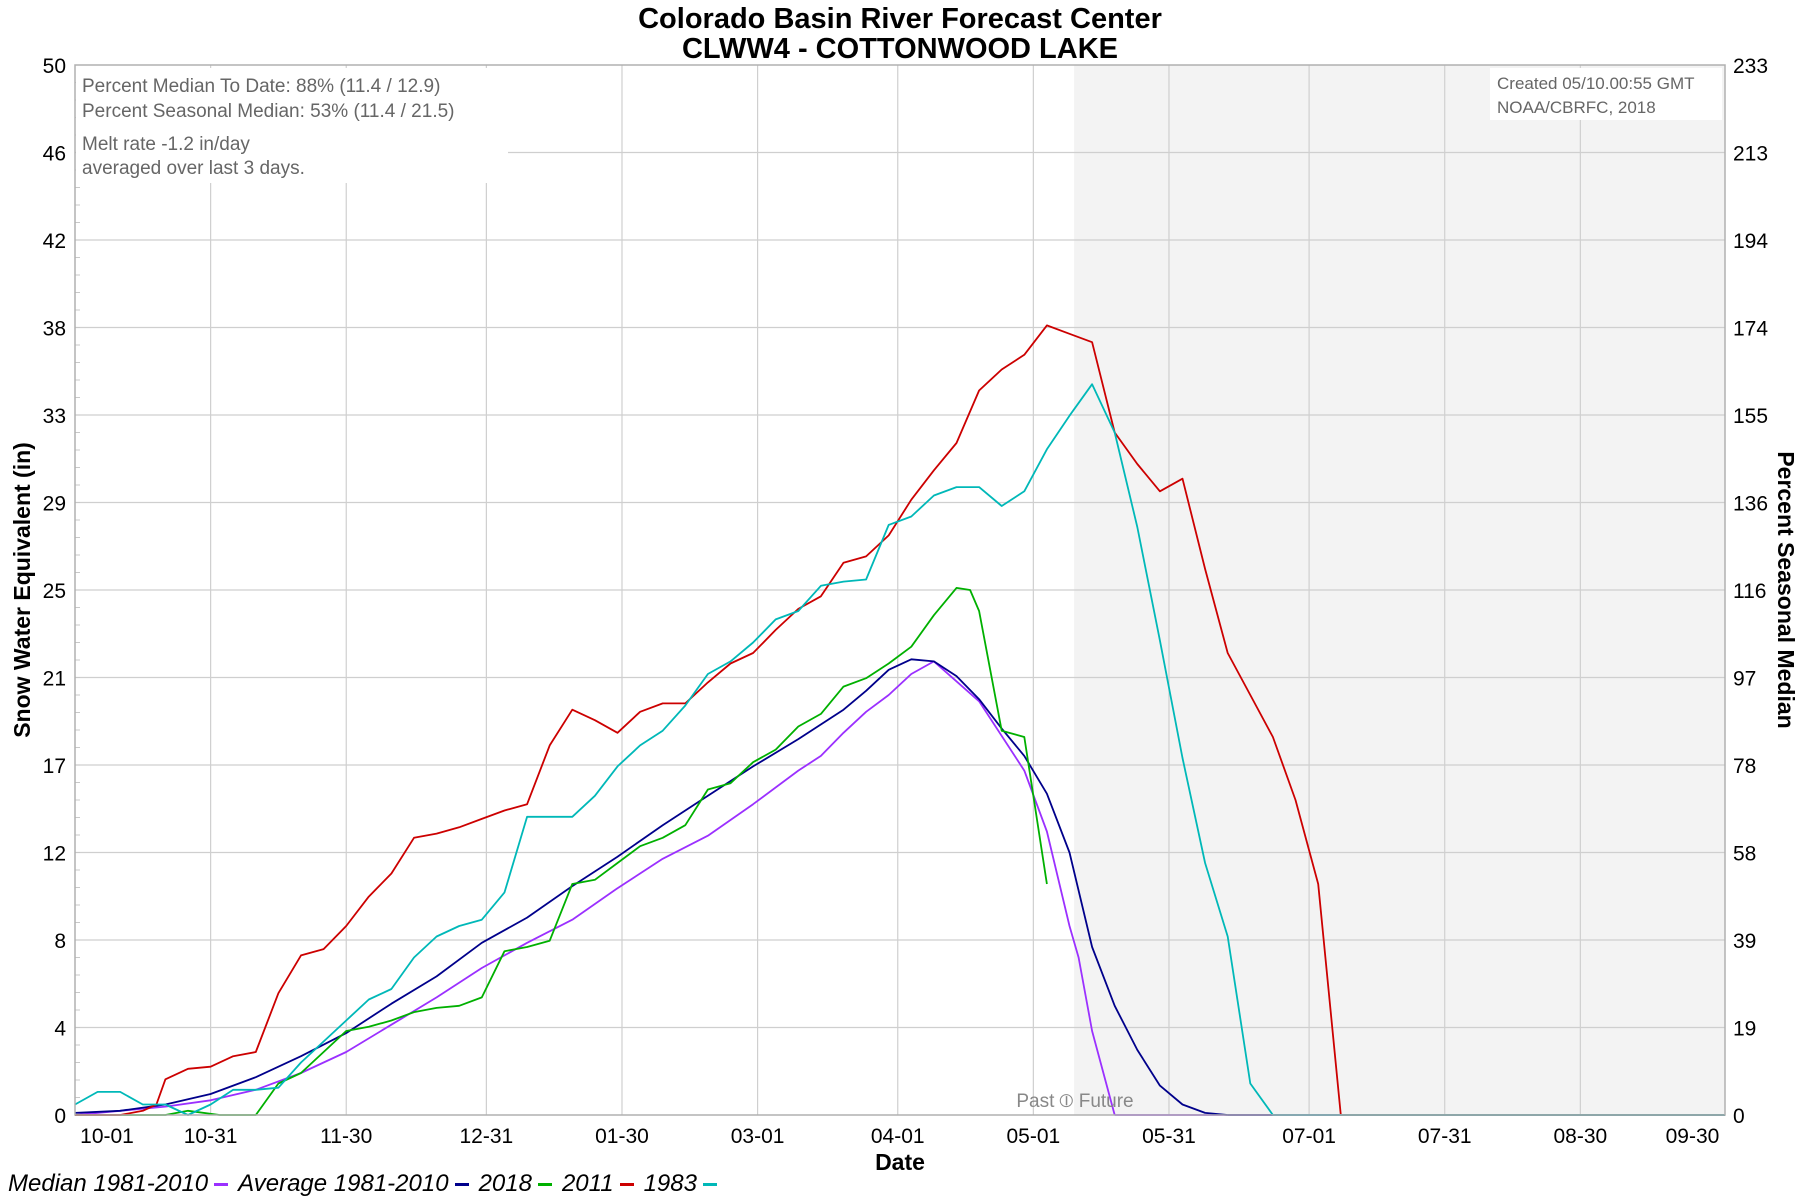  I want to click on y-tick-label-right: 19, so click(1744, 1029).